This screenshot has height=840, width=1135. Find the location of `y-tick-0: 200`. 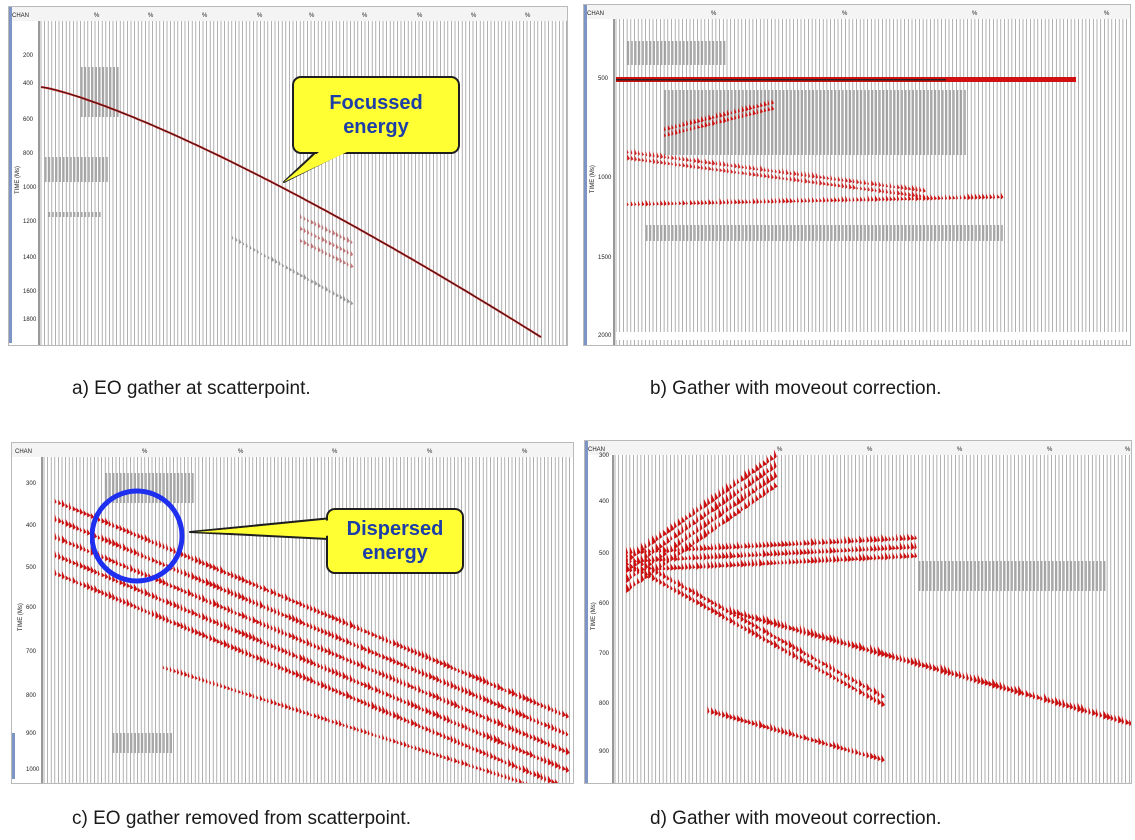

y-tick-0: 200 is located at coordinates (28, 56).